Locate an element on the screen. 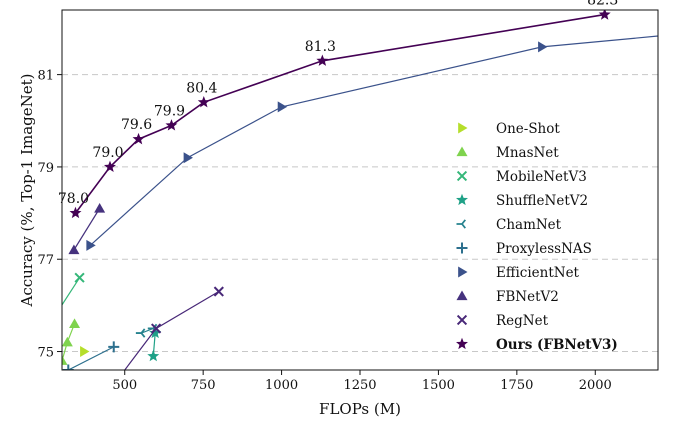 The height and width of the screenshot is (434, 676). series-mnasnet is located at coordinates (71, 341).